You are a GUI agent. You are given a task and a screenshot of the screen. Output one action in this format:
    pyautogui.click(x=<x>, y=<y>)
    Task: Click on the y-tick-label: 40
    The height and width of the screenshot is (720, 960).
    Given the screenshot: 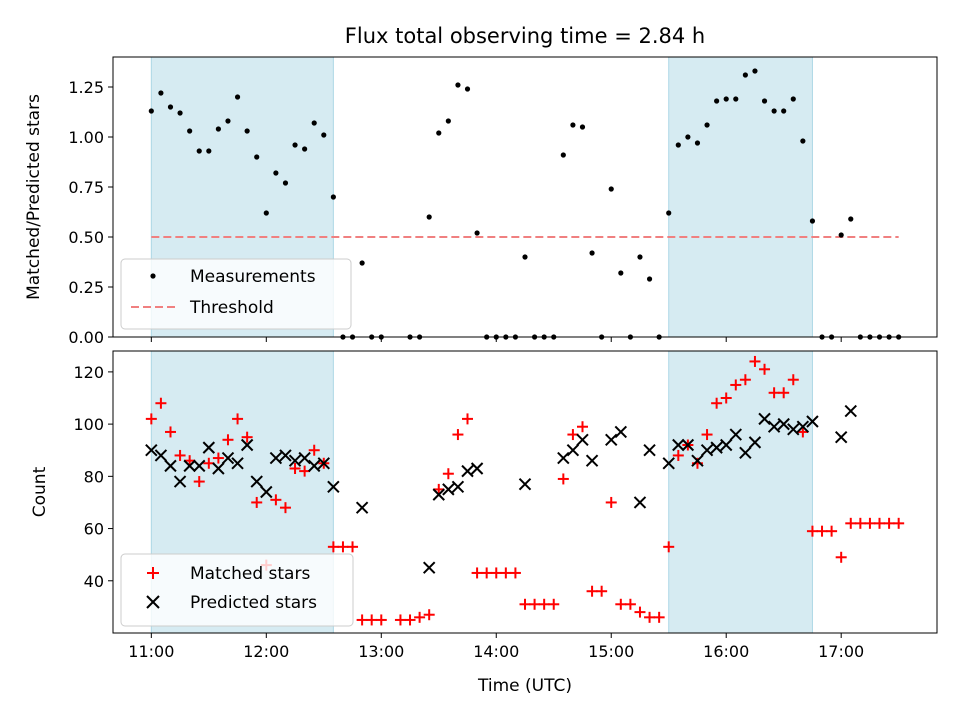 What is the action you would take?
    pyautogui.click(x=94, y=581)
    